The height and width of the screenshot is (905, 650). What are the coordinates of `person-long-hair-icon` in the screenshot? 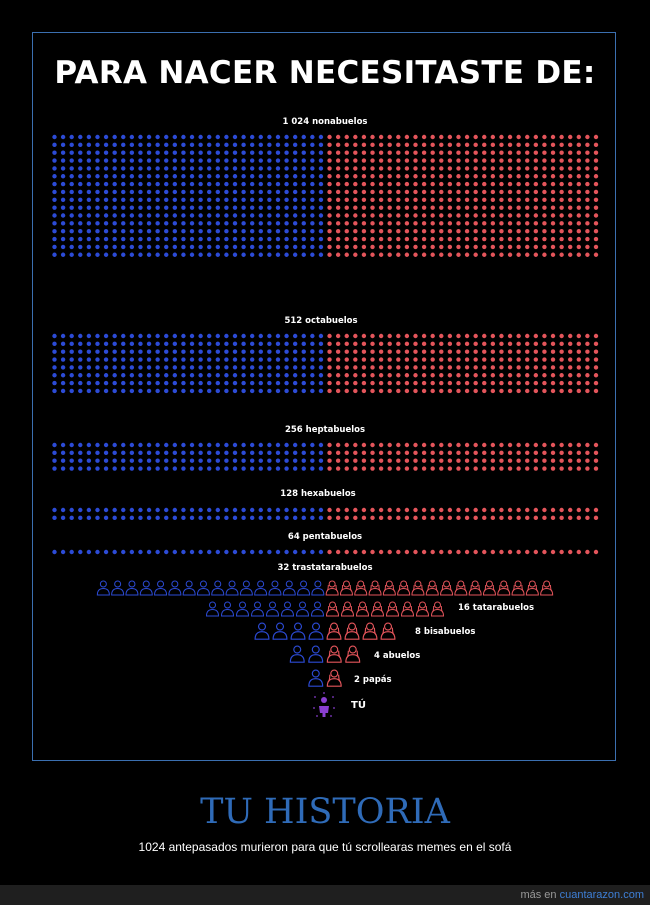 It's located at (422, 609).